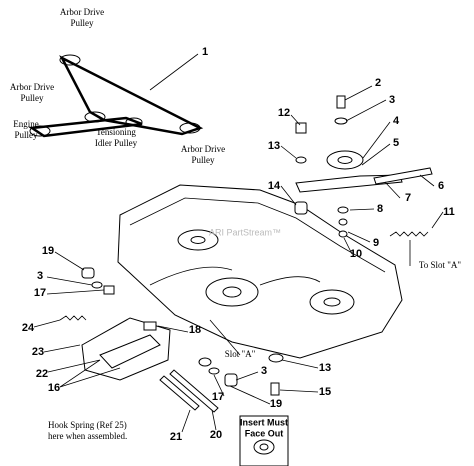 The image size is (474, 466). What do you see at coordinates (26, 124) in the screenshot?
I see `label-text: Engine` at bounding box center [26, 124].